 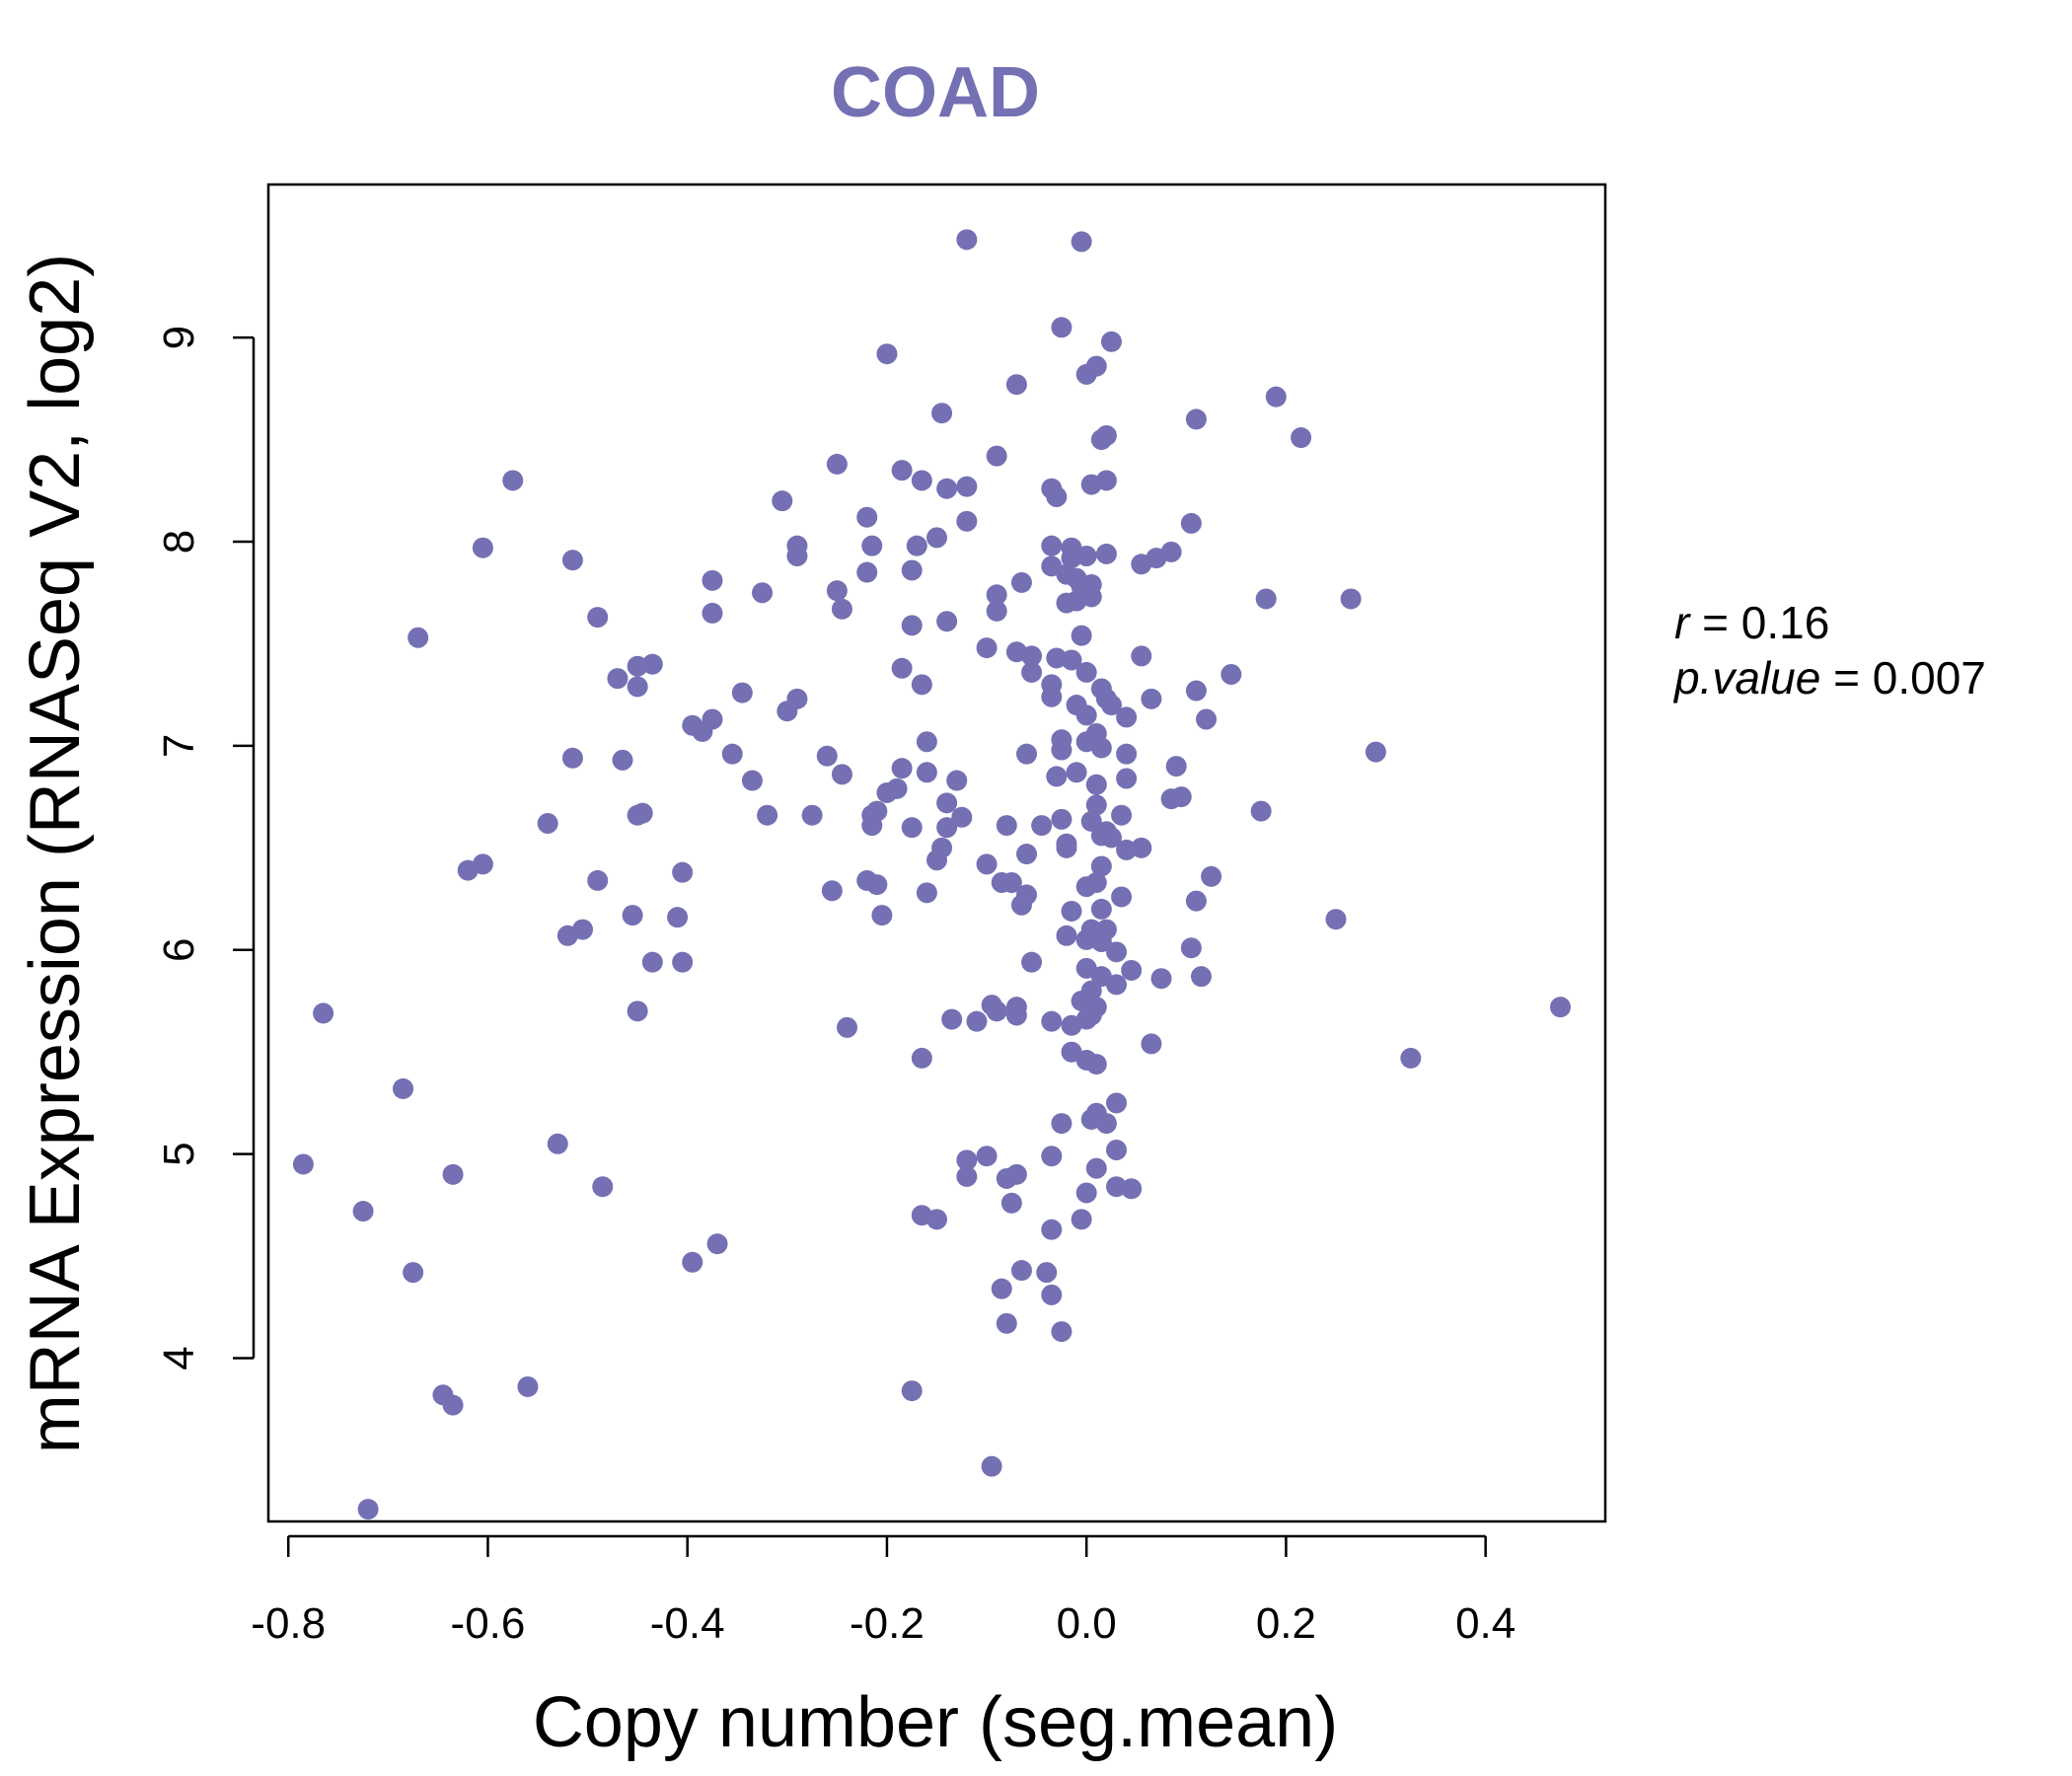 What do you see at coordinates (179, 1358) in the screenshot?
I see `y-tick-label: 4` at bounding box center [179, 1358].